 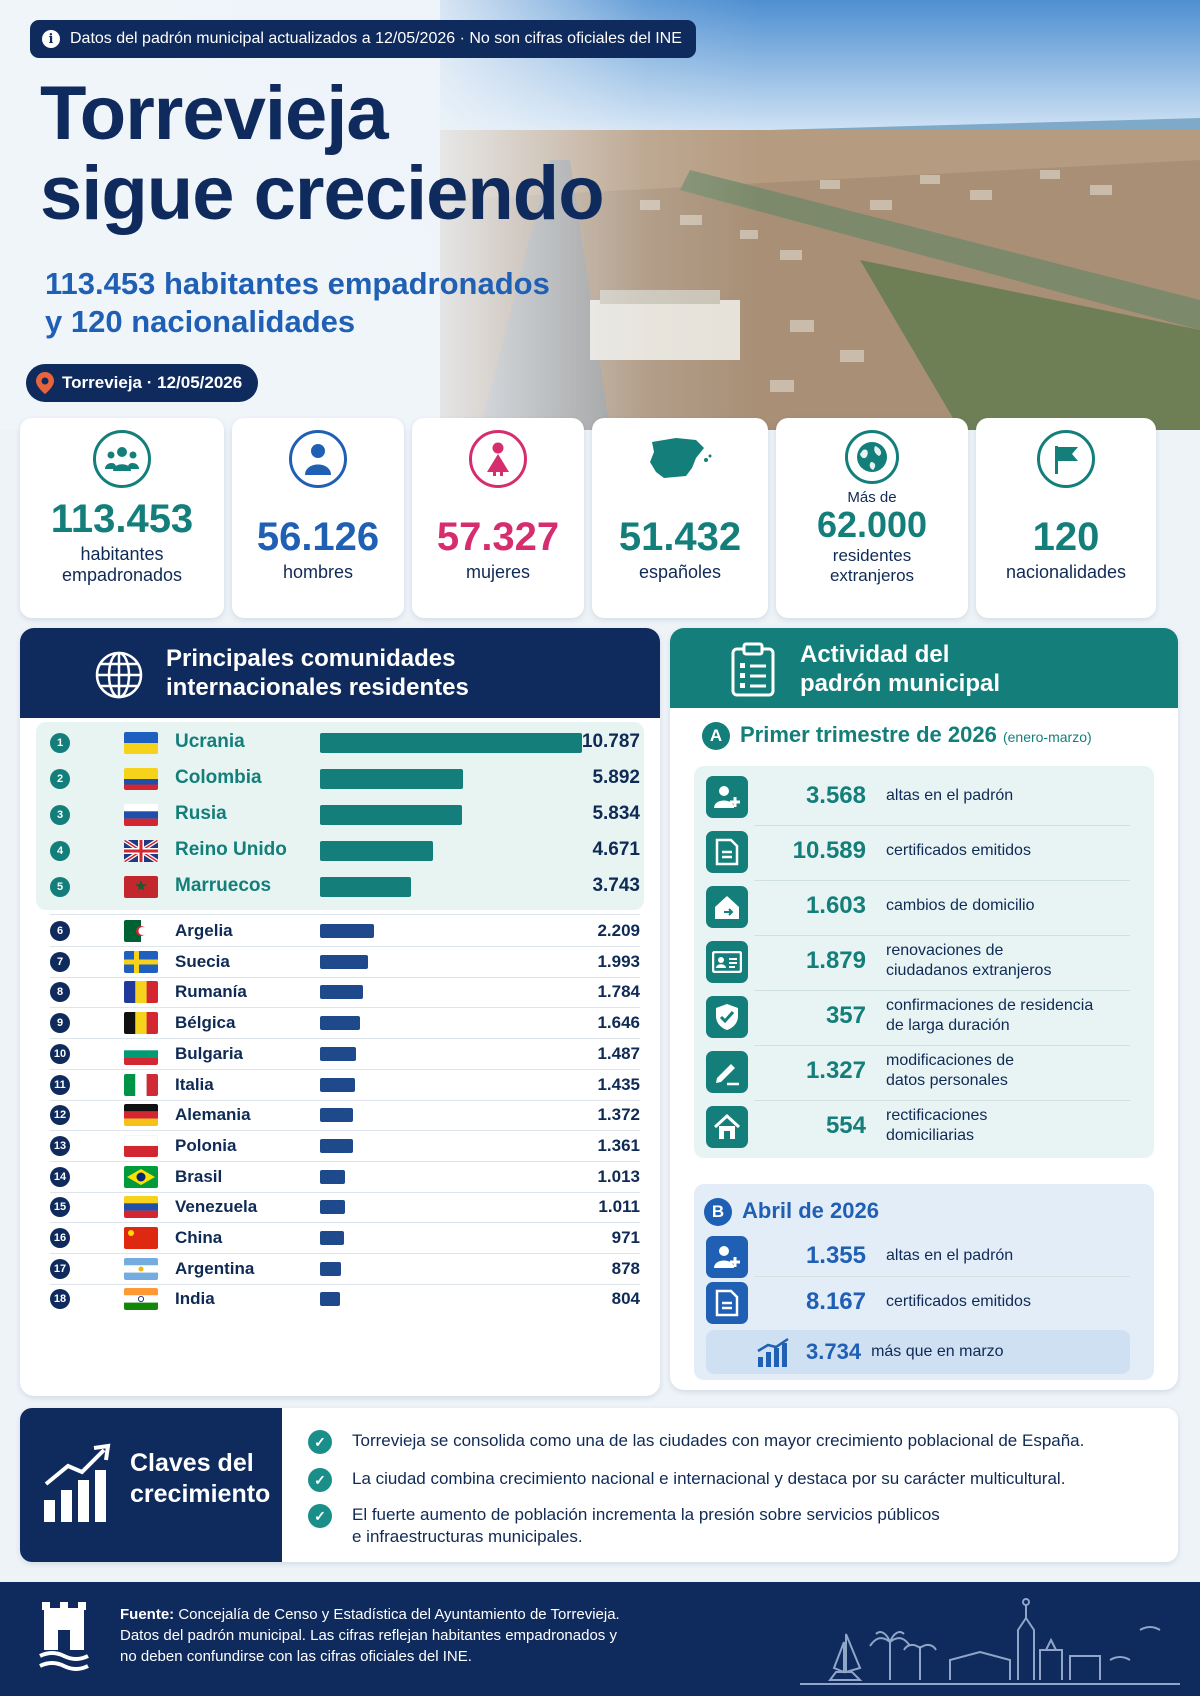 I want to click on stat-label: habitantes empadronados, so click(x=122, y=564).